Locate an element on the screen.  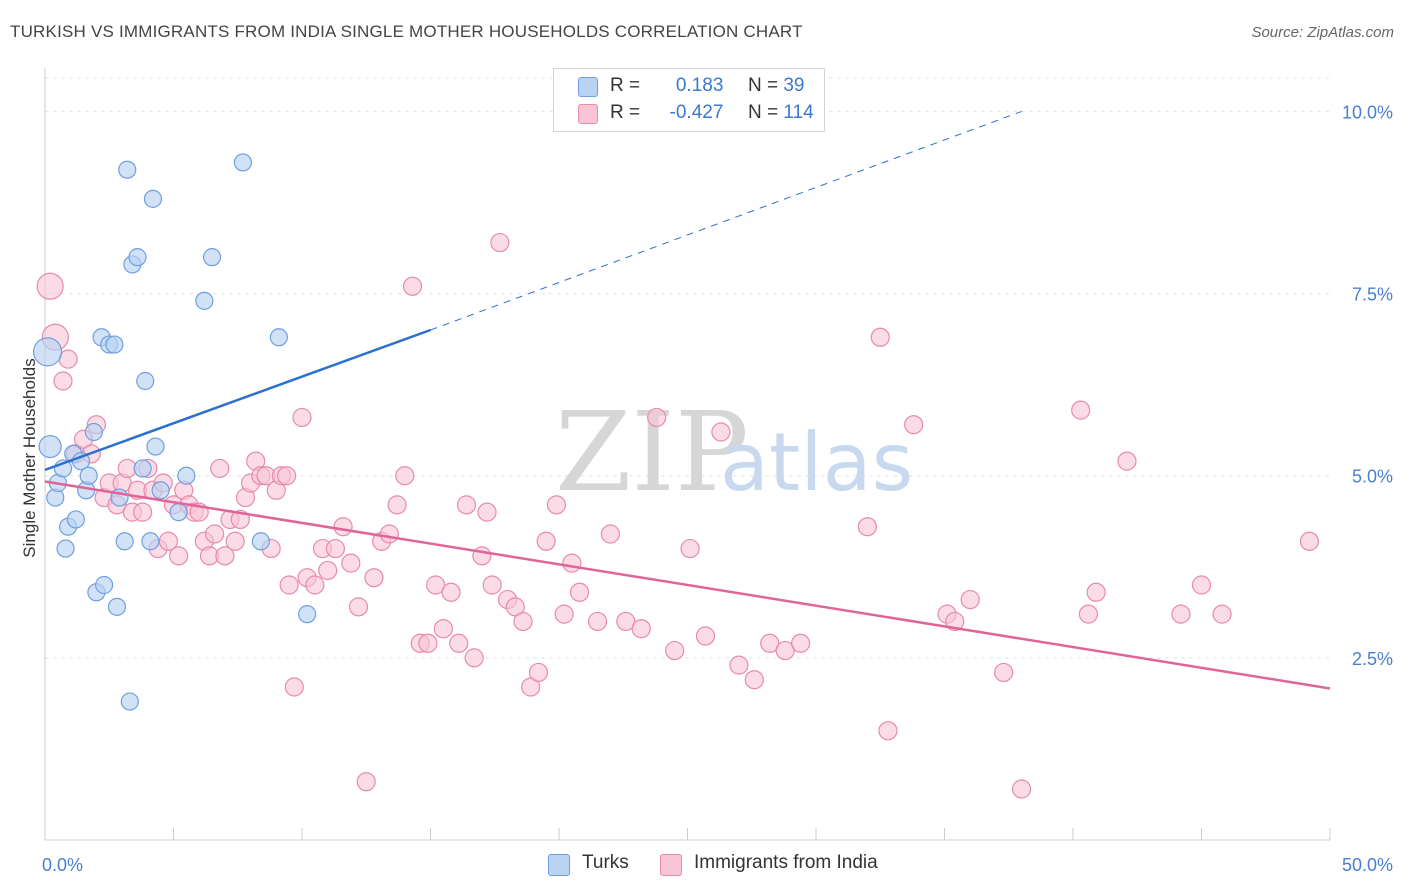
source-label: Source: ZipAtlas.com is located at coordinates (1322, 32).